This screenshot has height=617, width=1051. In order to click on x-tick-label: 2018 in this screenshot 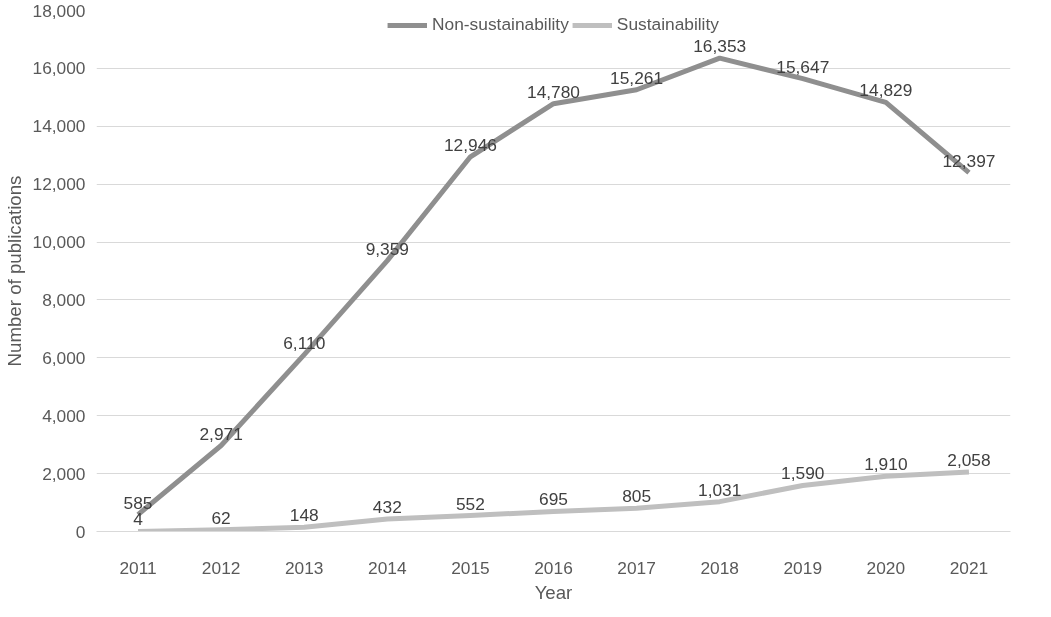, I will do `click(719, 567)`.